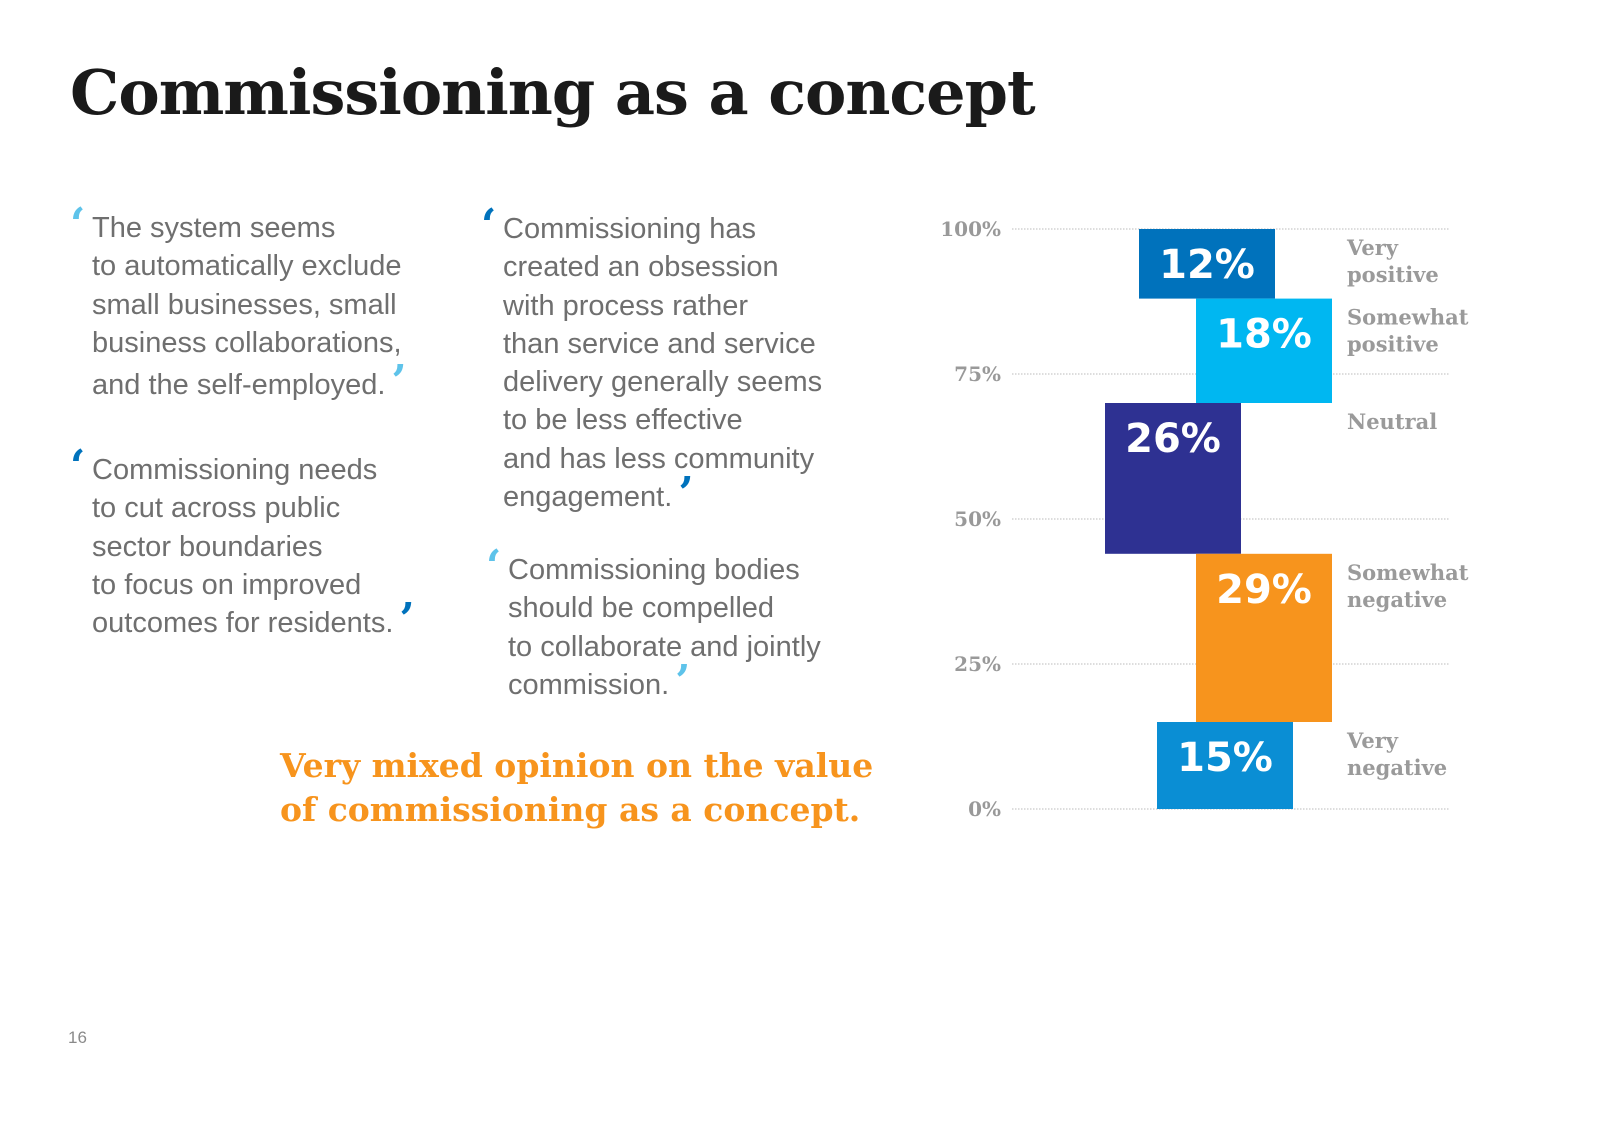 The height and width of the screenshot is (1133, 1600). What do you see at coordinates (1264, 590) in the screenshot?
I see `bar-value-label: 29%` at bounding box center [1264, 590].